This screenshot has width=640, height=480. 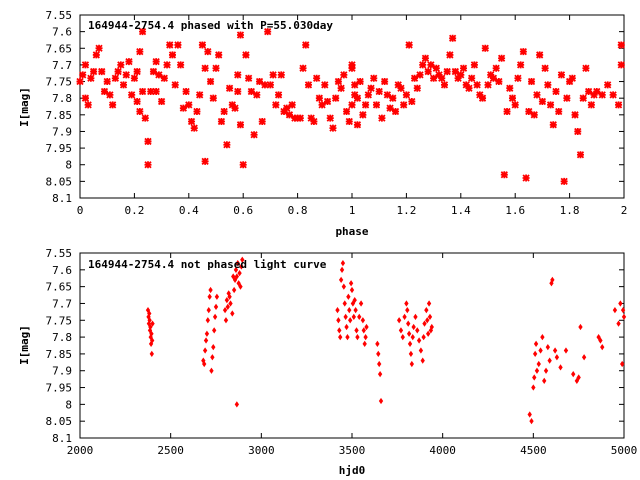 What do you see at coordinates (68, 404) in the screenshot?
I see `y-tick-label: 8` at bounding box center [68, 404].